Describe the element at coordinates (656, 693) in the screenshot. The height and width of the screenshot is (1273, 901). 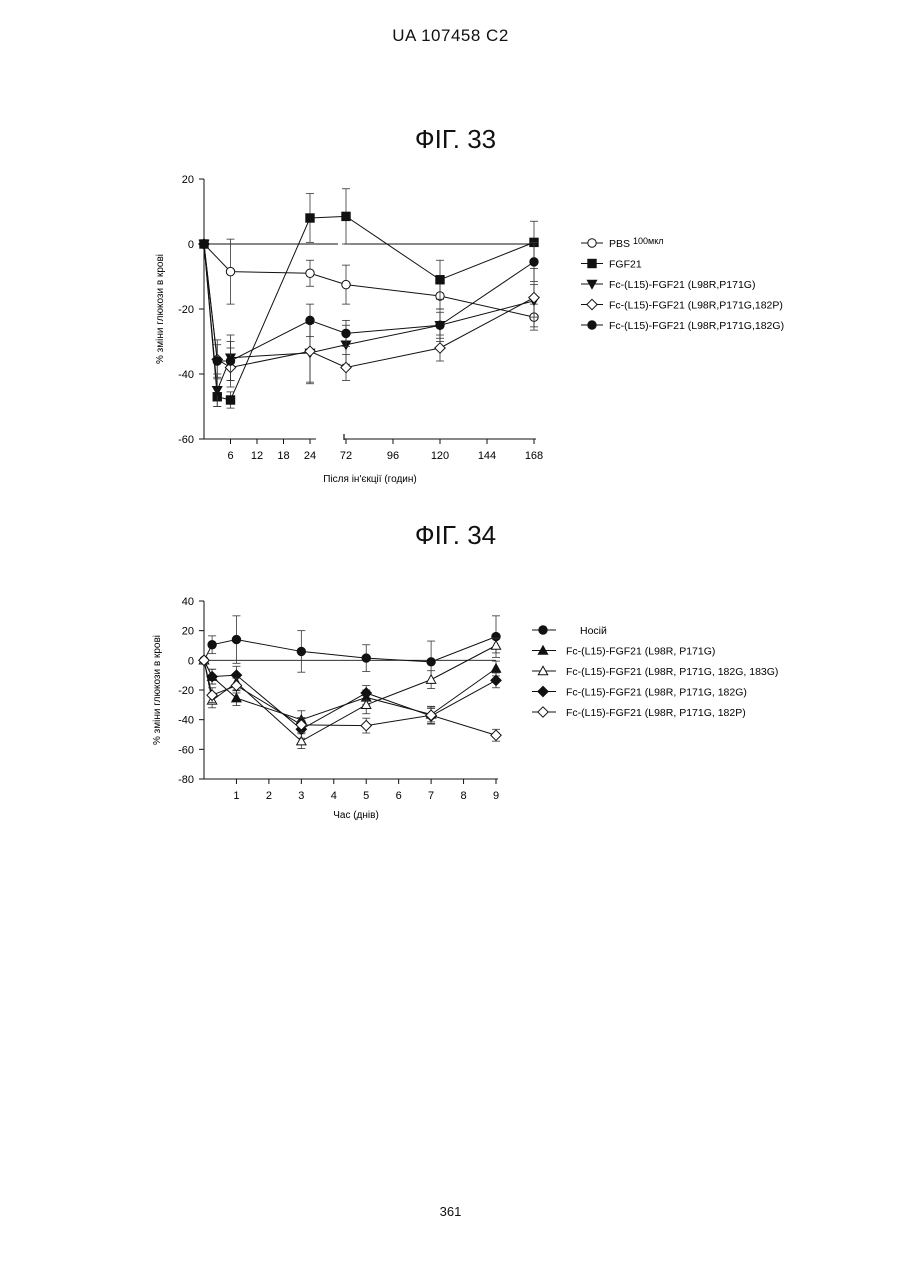
I see `legend-label: Fc-(L15)-FGF21 (L98R, P171G, 182G)` at that location.